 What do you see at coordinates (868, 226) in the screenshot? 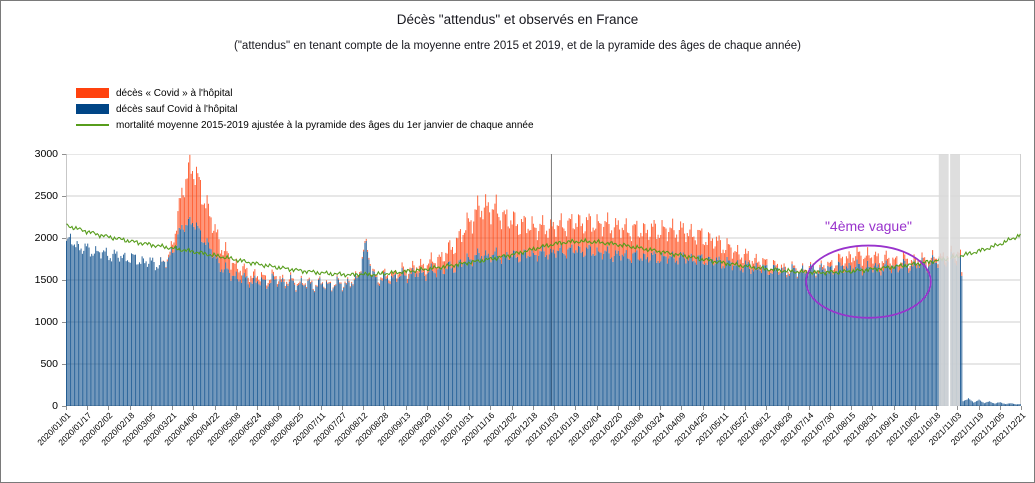
I see `fourth-wave-annotation: "4ème vague"` at bounding box center [868, 226].